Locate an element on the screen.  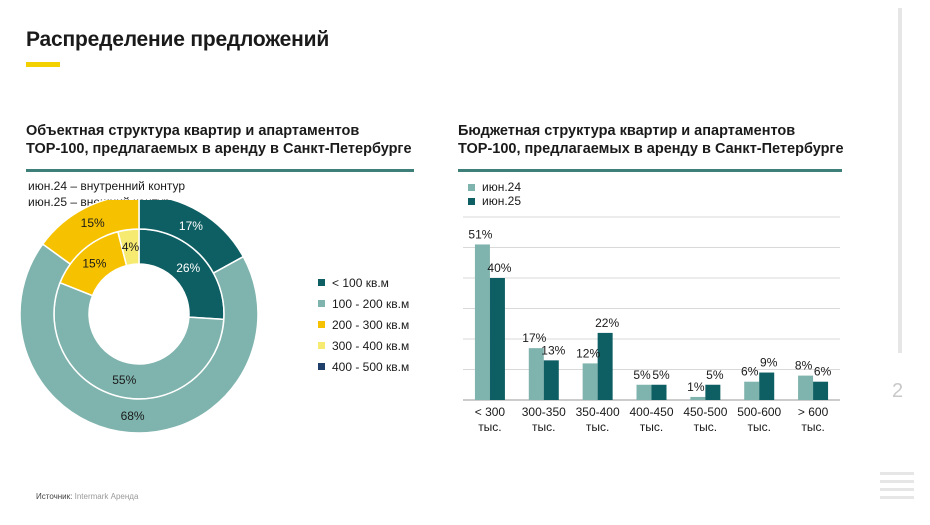
donut-legend-item-4: 400 - 500 кв.м is located at coordinates (363, 366).